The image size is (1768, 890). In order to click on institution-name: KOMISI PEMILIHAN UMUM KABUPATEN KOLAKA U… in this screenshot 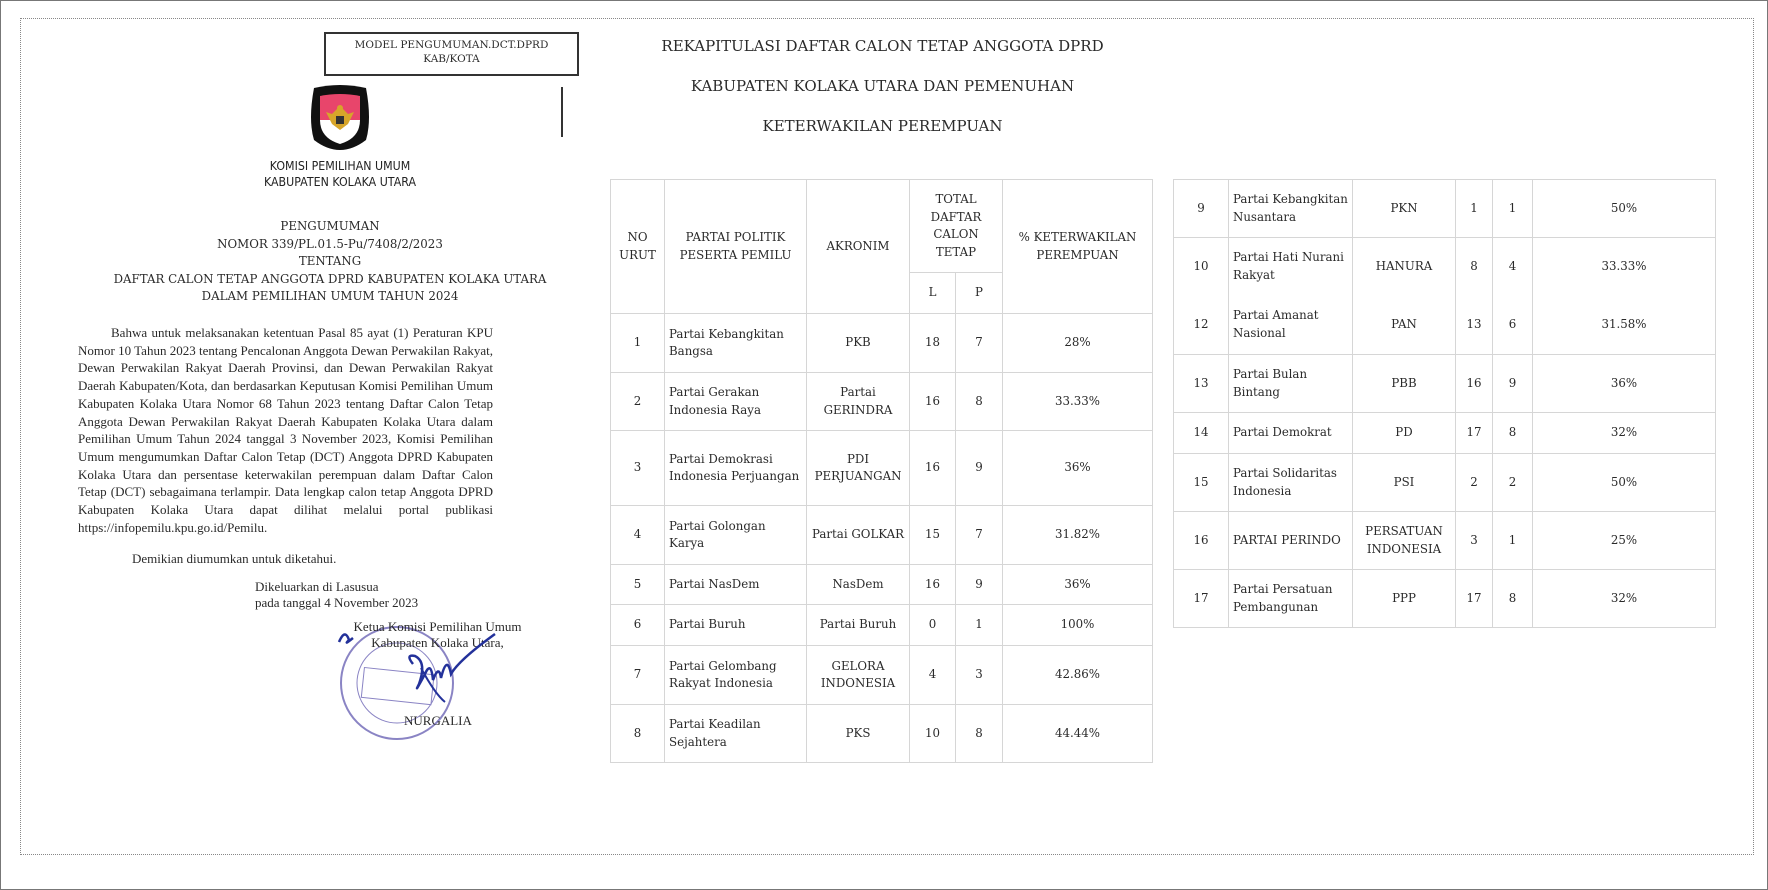, I will do `click(340, 174)`.